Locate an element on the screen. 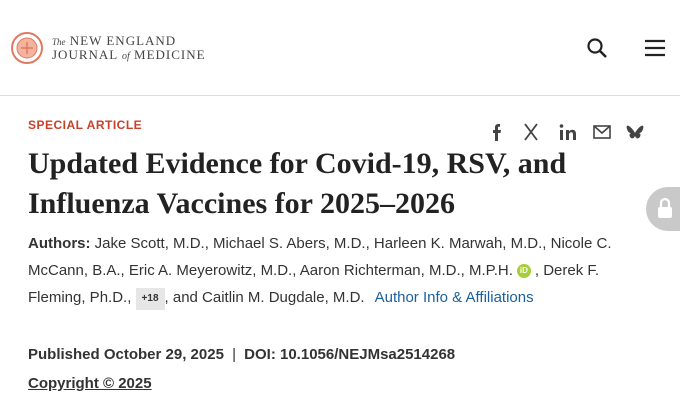 The image size is (680, 409). authors-label: Authors: is located at coordinates (59, 243).